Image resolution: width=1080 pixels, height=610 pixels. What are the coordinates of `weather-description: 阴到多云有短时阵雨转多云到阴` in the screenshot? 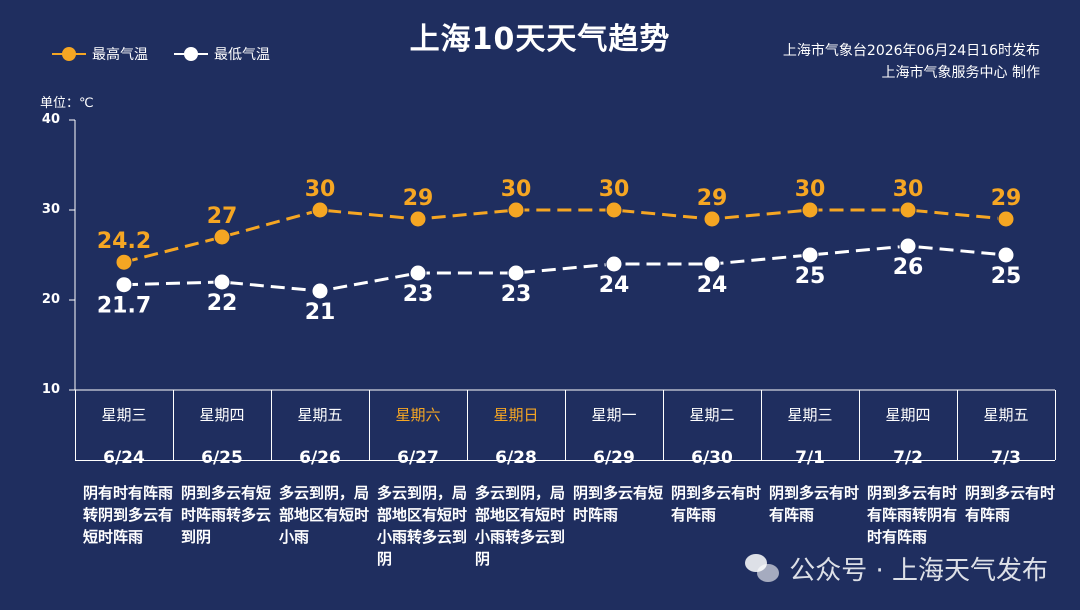 It's located at (226, 515).